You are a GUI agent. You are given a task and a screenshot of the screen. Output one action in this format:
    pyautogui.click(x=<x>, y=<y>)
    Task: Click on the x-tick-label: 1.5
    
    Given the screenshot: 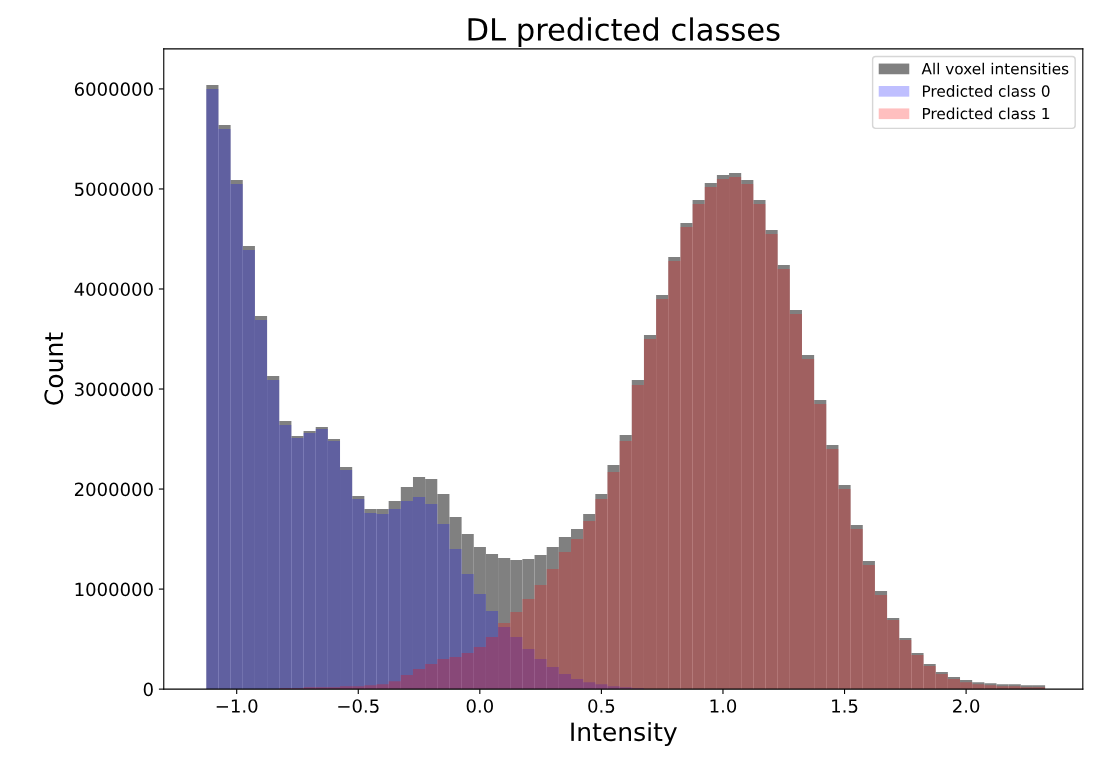 What is the action you would take?
    pyautogui.click(x=845, y=706)
    